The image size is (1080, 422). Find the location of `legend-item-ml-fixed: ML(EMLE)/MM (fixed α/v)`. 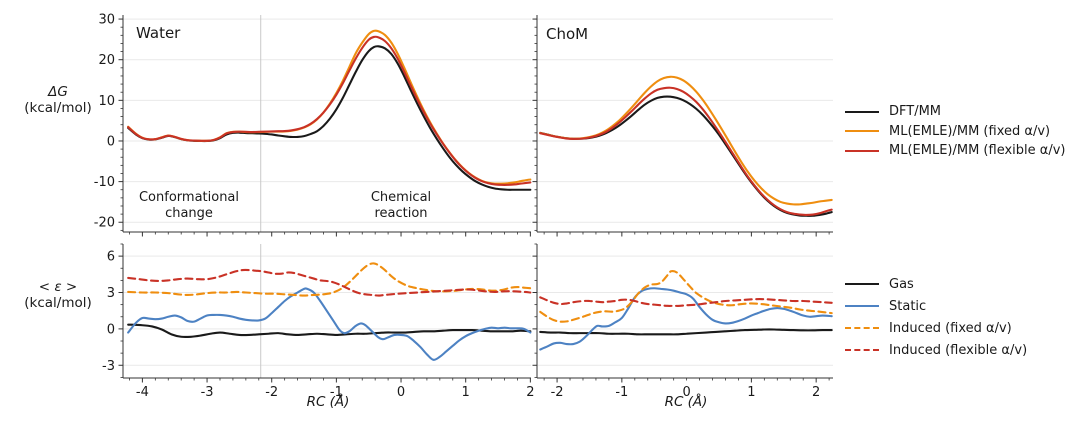

legend-item-ml-fixed: ML(EMLE)/MM (fixed α/v) is located at coordinates (955, 132).